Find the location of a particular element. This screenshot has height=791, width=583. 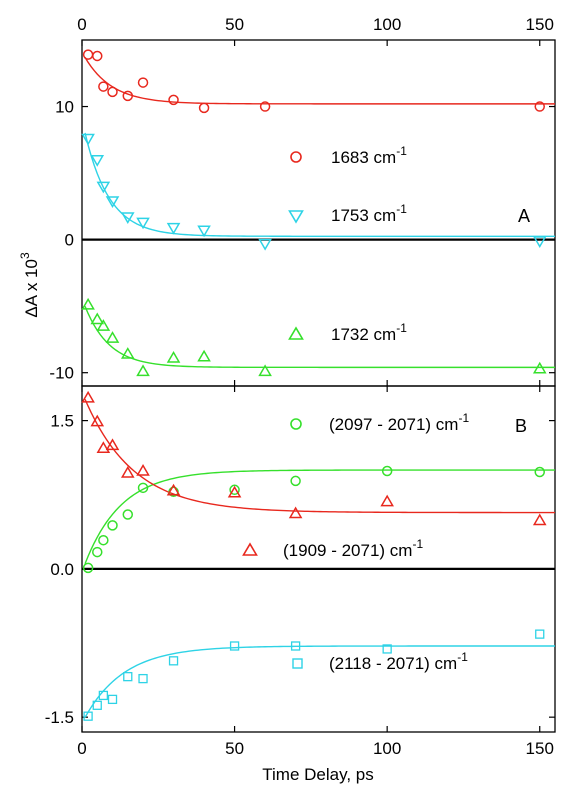

panel-a-y-tick-label: 10 is located at coordinates (64, 107).